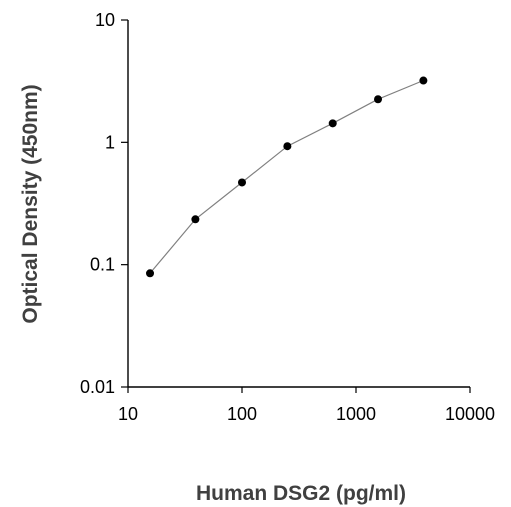  What do you see at coordinates (306, 405) in the screenshot?
I see `x-axis-ticks: 10 100 1000 10000` at bounding box center [306, 405].